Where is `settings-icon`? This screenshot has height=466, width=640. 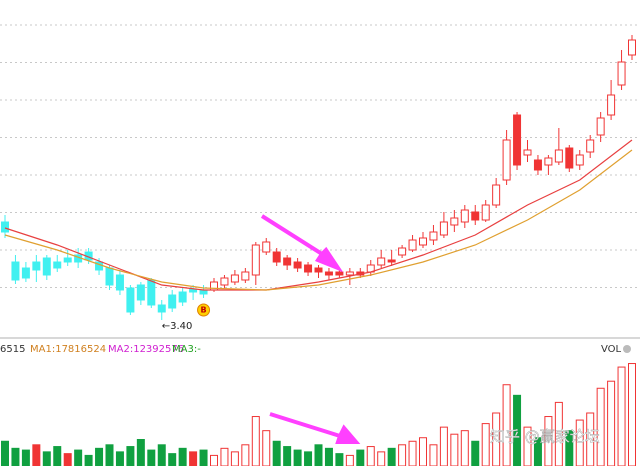
settings-icon is located at coordinates (627, 349).